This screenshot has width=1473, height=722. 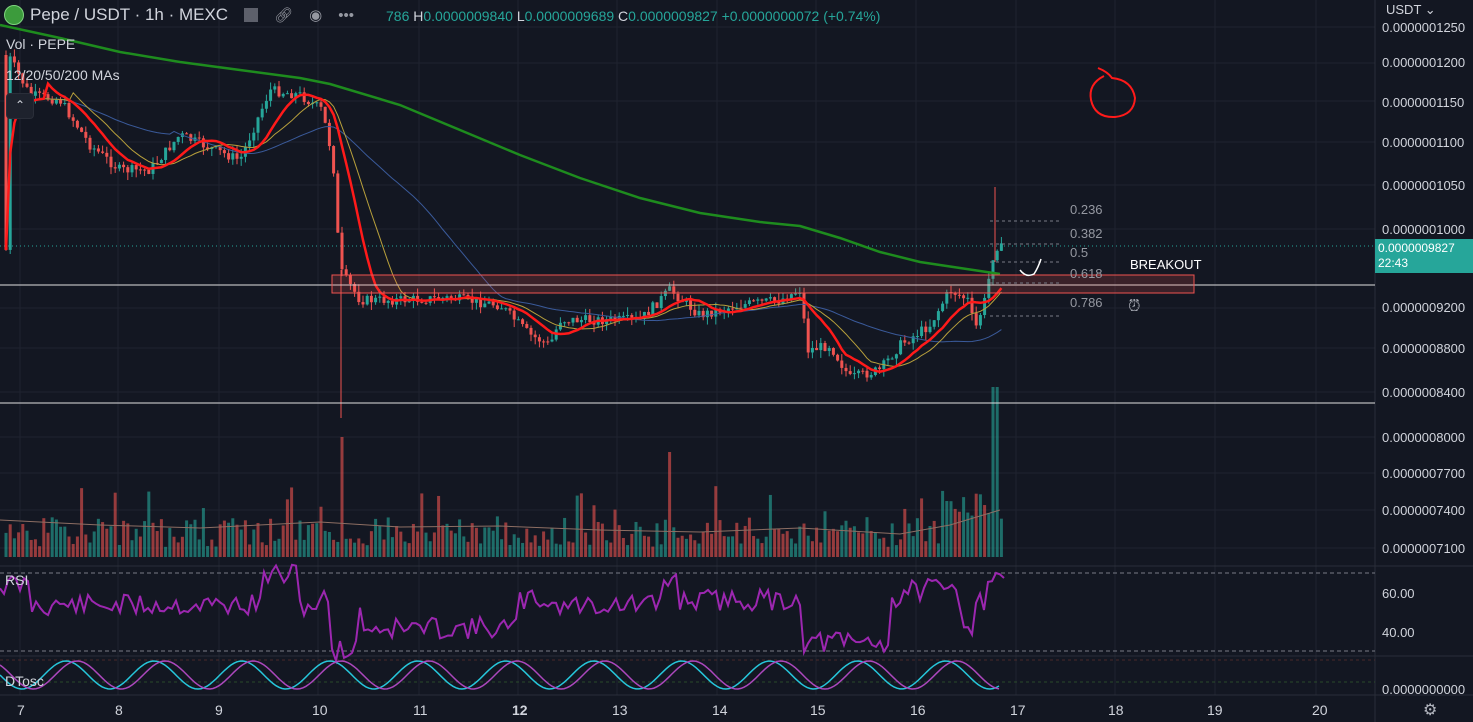 What do you see at coordinates (1166, 264) in the screenshot?
I see `breakout-annotation: BREAKOUT` at bounding box center [1166, 264].